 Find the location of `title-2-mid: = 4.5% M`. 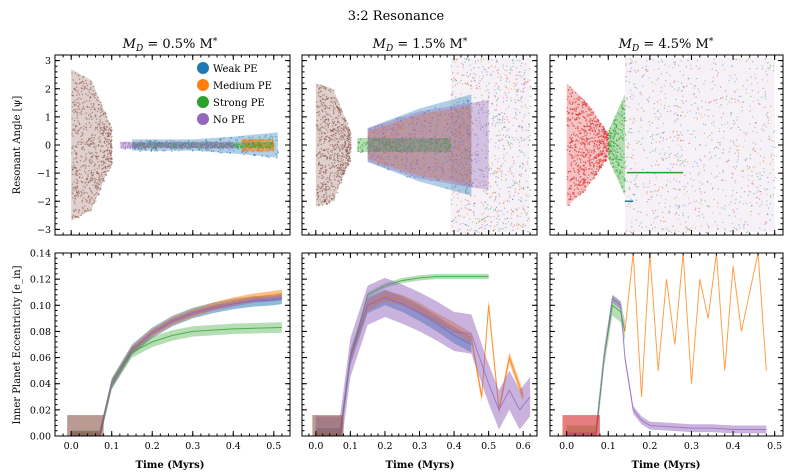

title-2-mid: = 4.5% M is located at coordinates (674, 44).